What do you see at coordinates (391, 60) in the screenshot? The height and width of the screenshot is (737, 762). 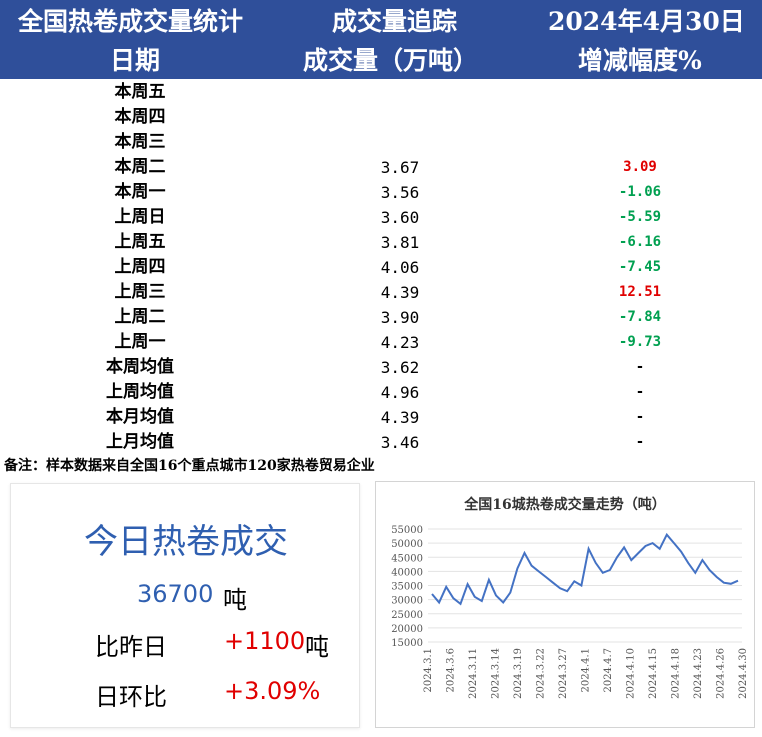 I see `header-col-volume: 成交量（万吨）` at bounding box center [391, 60].